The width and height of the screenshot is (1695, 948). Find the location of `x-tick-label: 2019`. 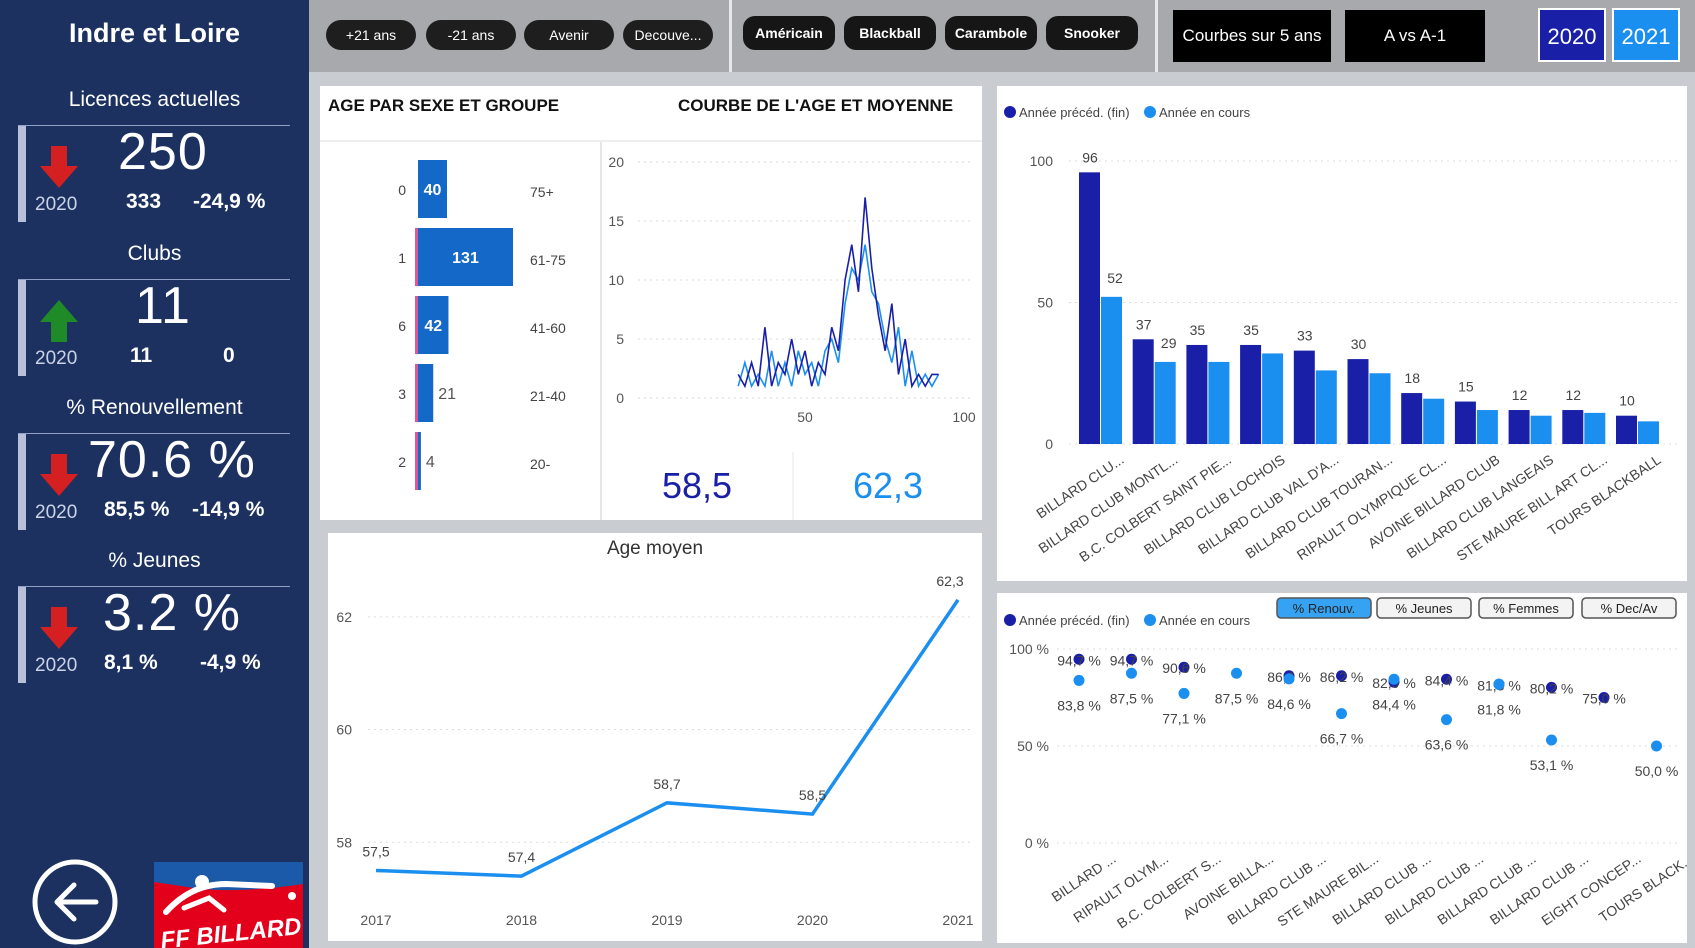

x-tick-label: 2019 is located at coordinates (666, 920).